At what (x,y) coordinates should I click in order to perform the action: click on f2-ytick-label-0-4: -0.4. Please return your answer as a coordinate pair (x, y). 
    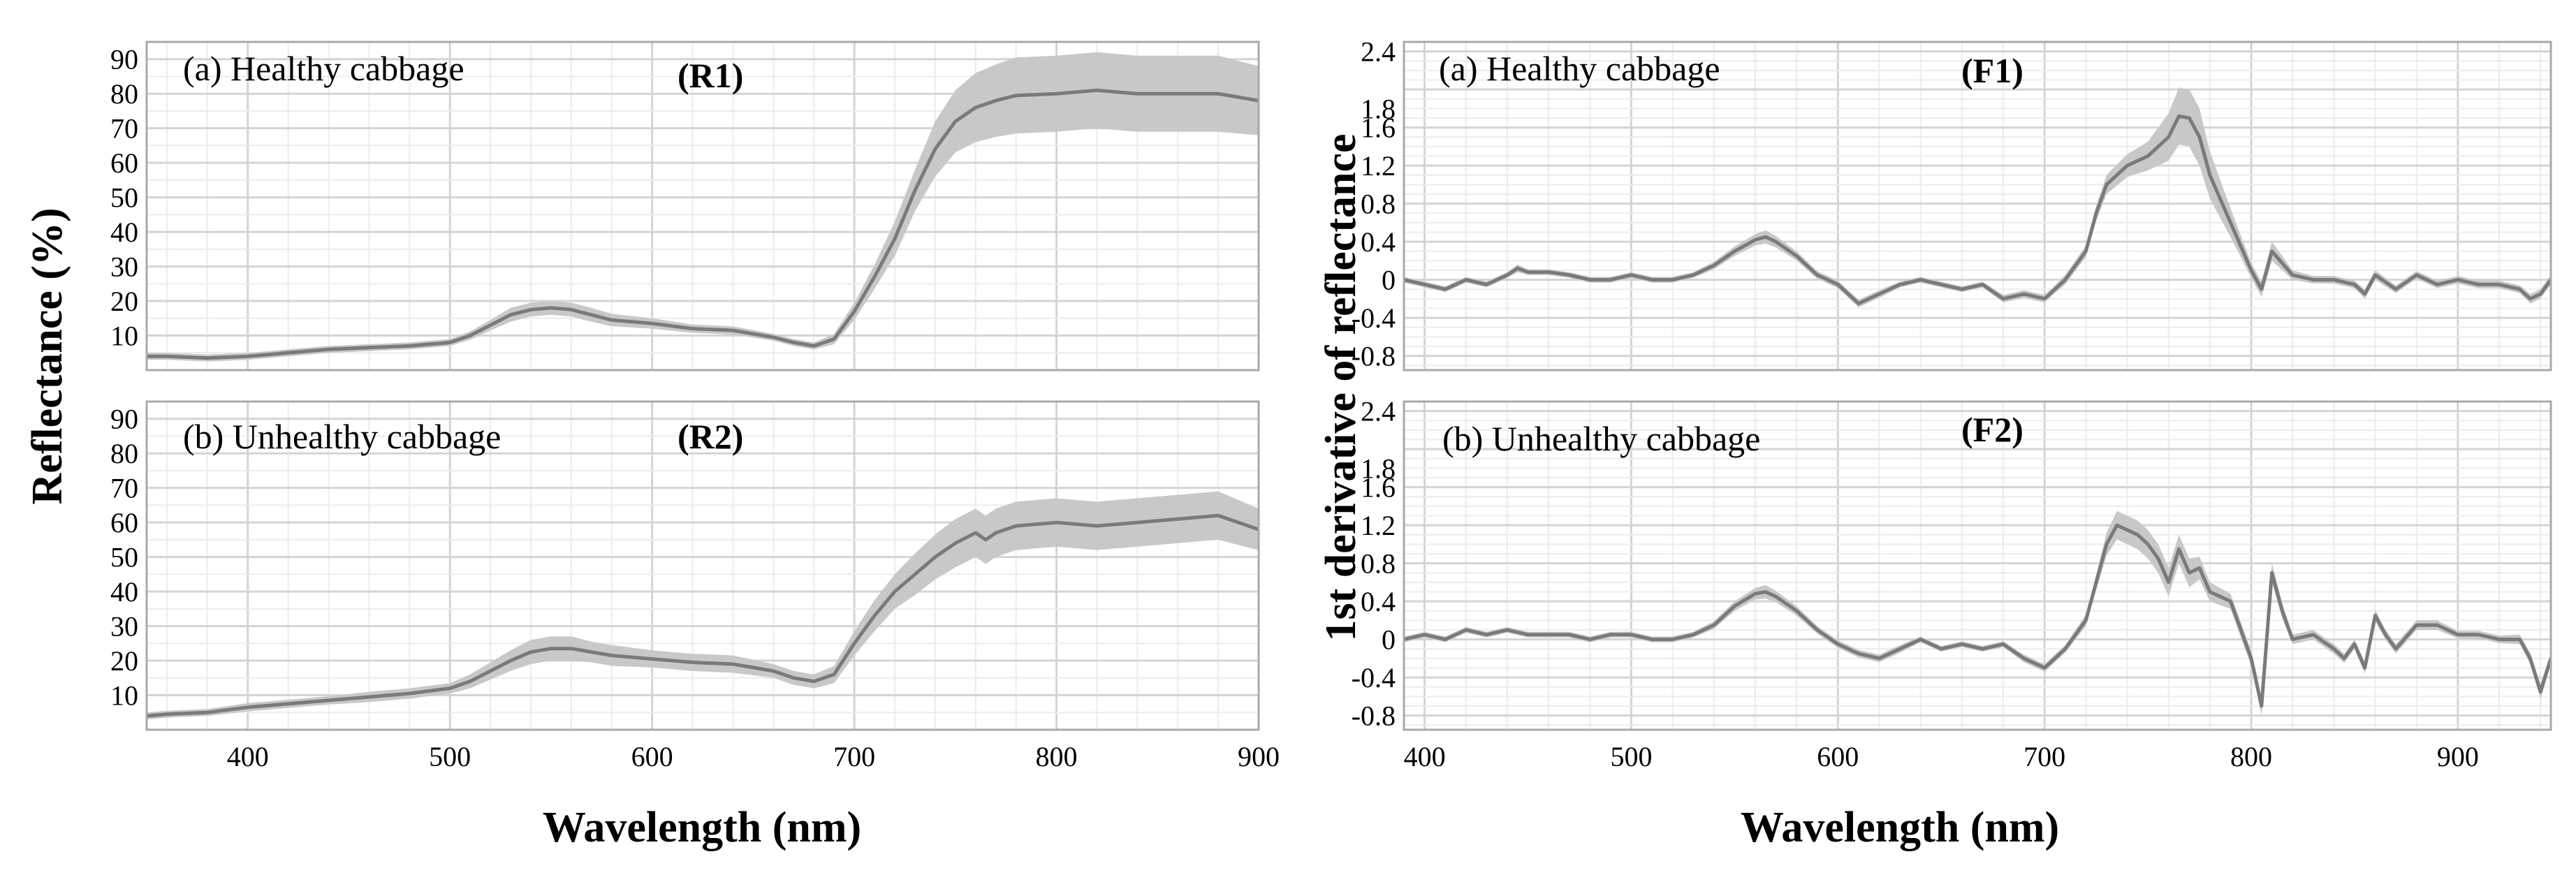
    Looking at the image, I should click on (1374, 677).